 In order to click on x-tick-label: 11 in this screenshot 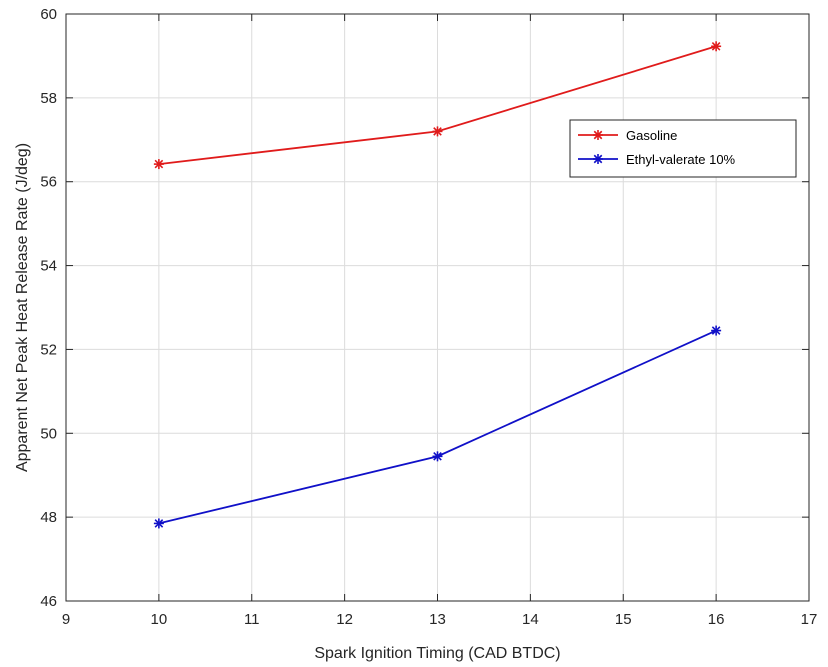, I will do `click(252, 619)`.